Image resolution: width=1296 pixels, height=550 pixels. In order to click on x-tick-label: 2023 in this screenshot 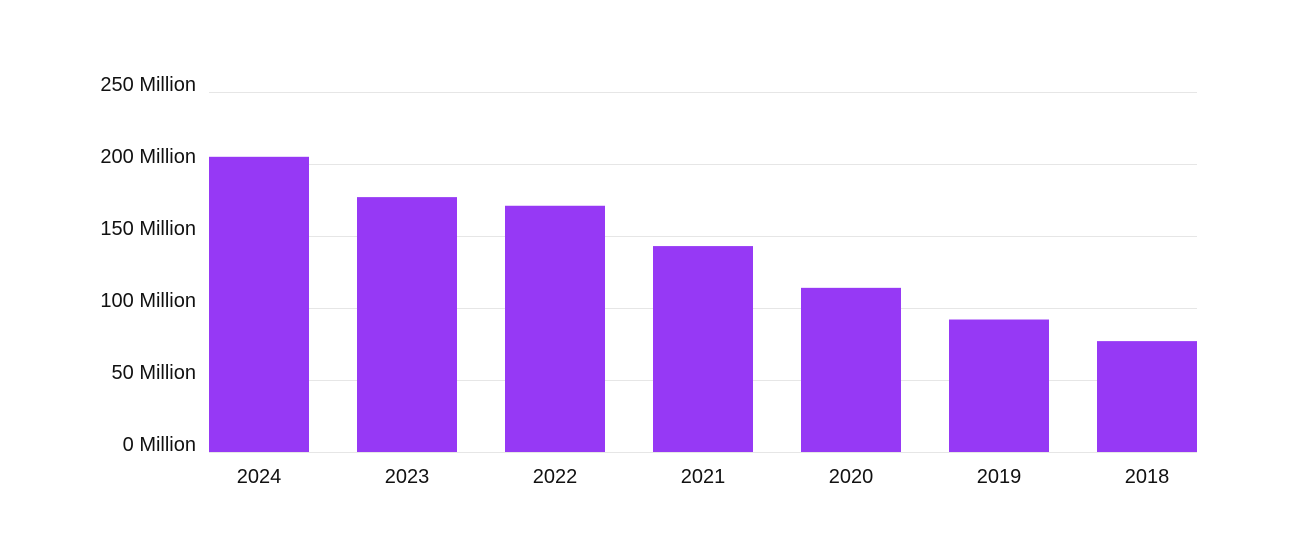, I will do `click(407, 477)`.